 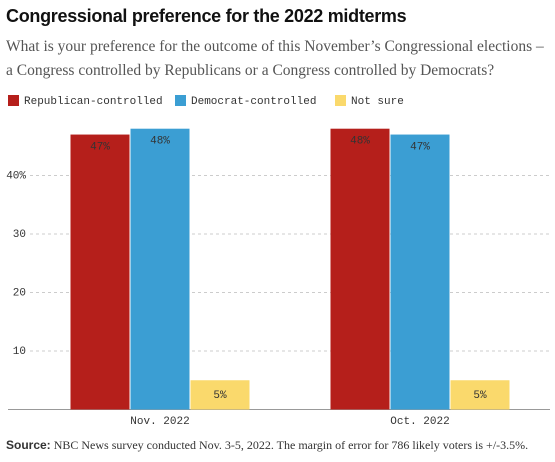 I want to click on x-tick-label: Oct. 2022, so click(x=419, y=422).